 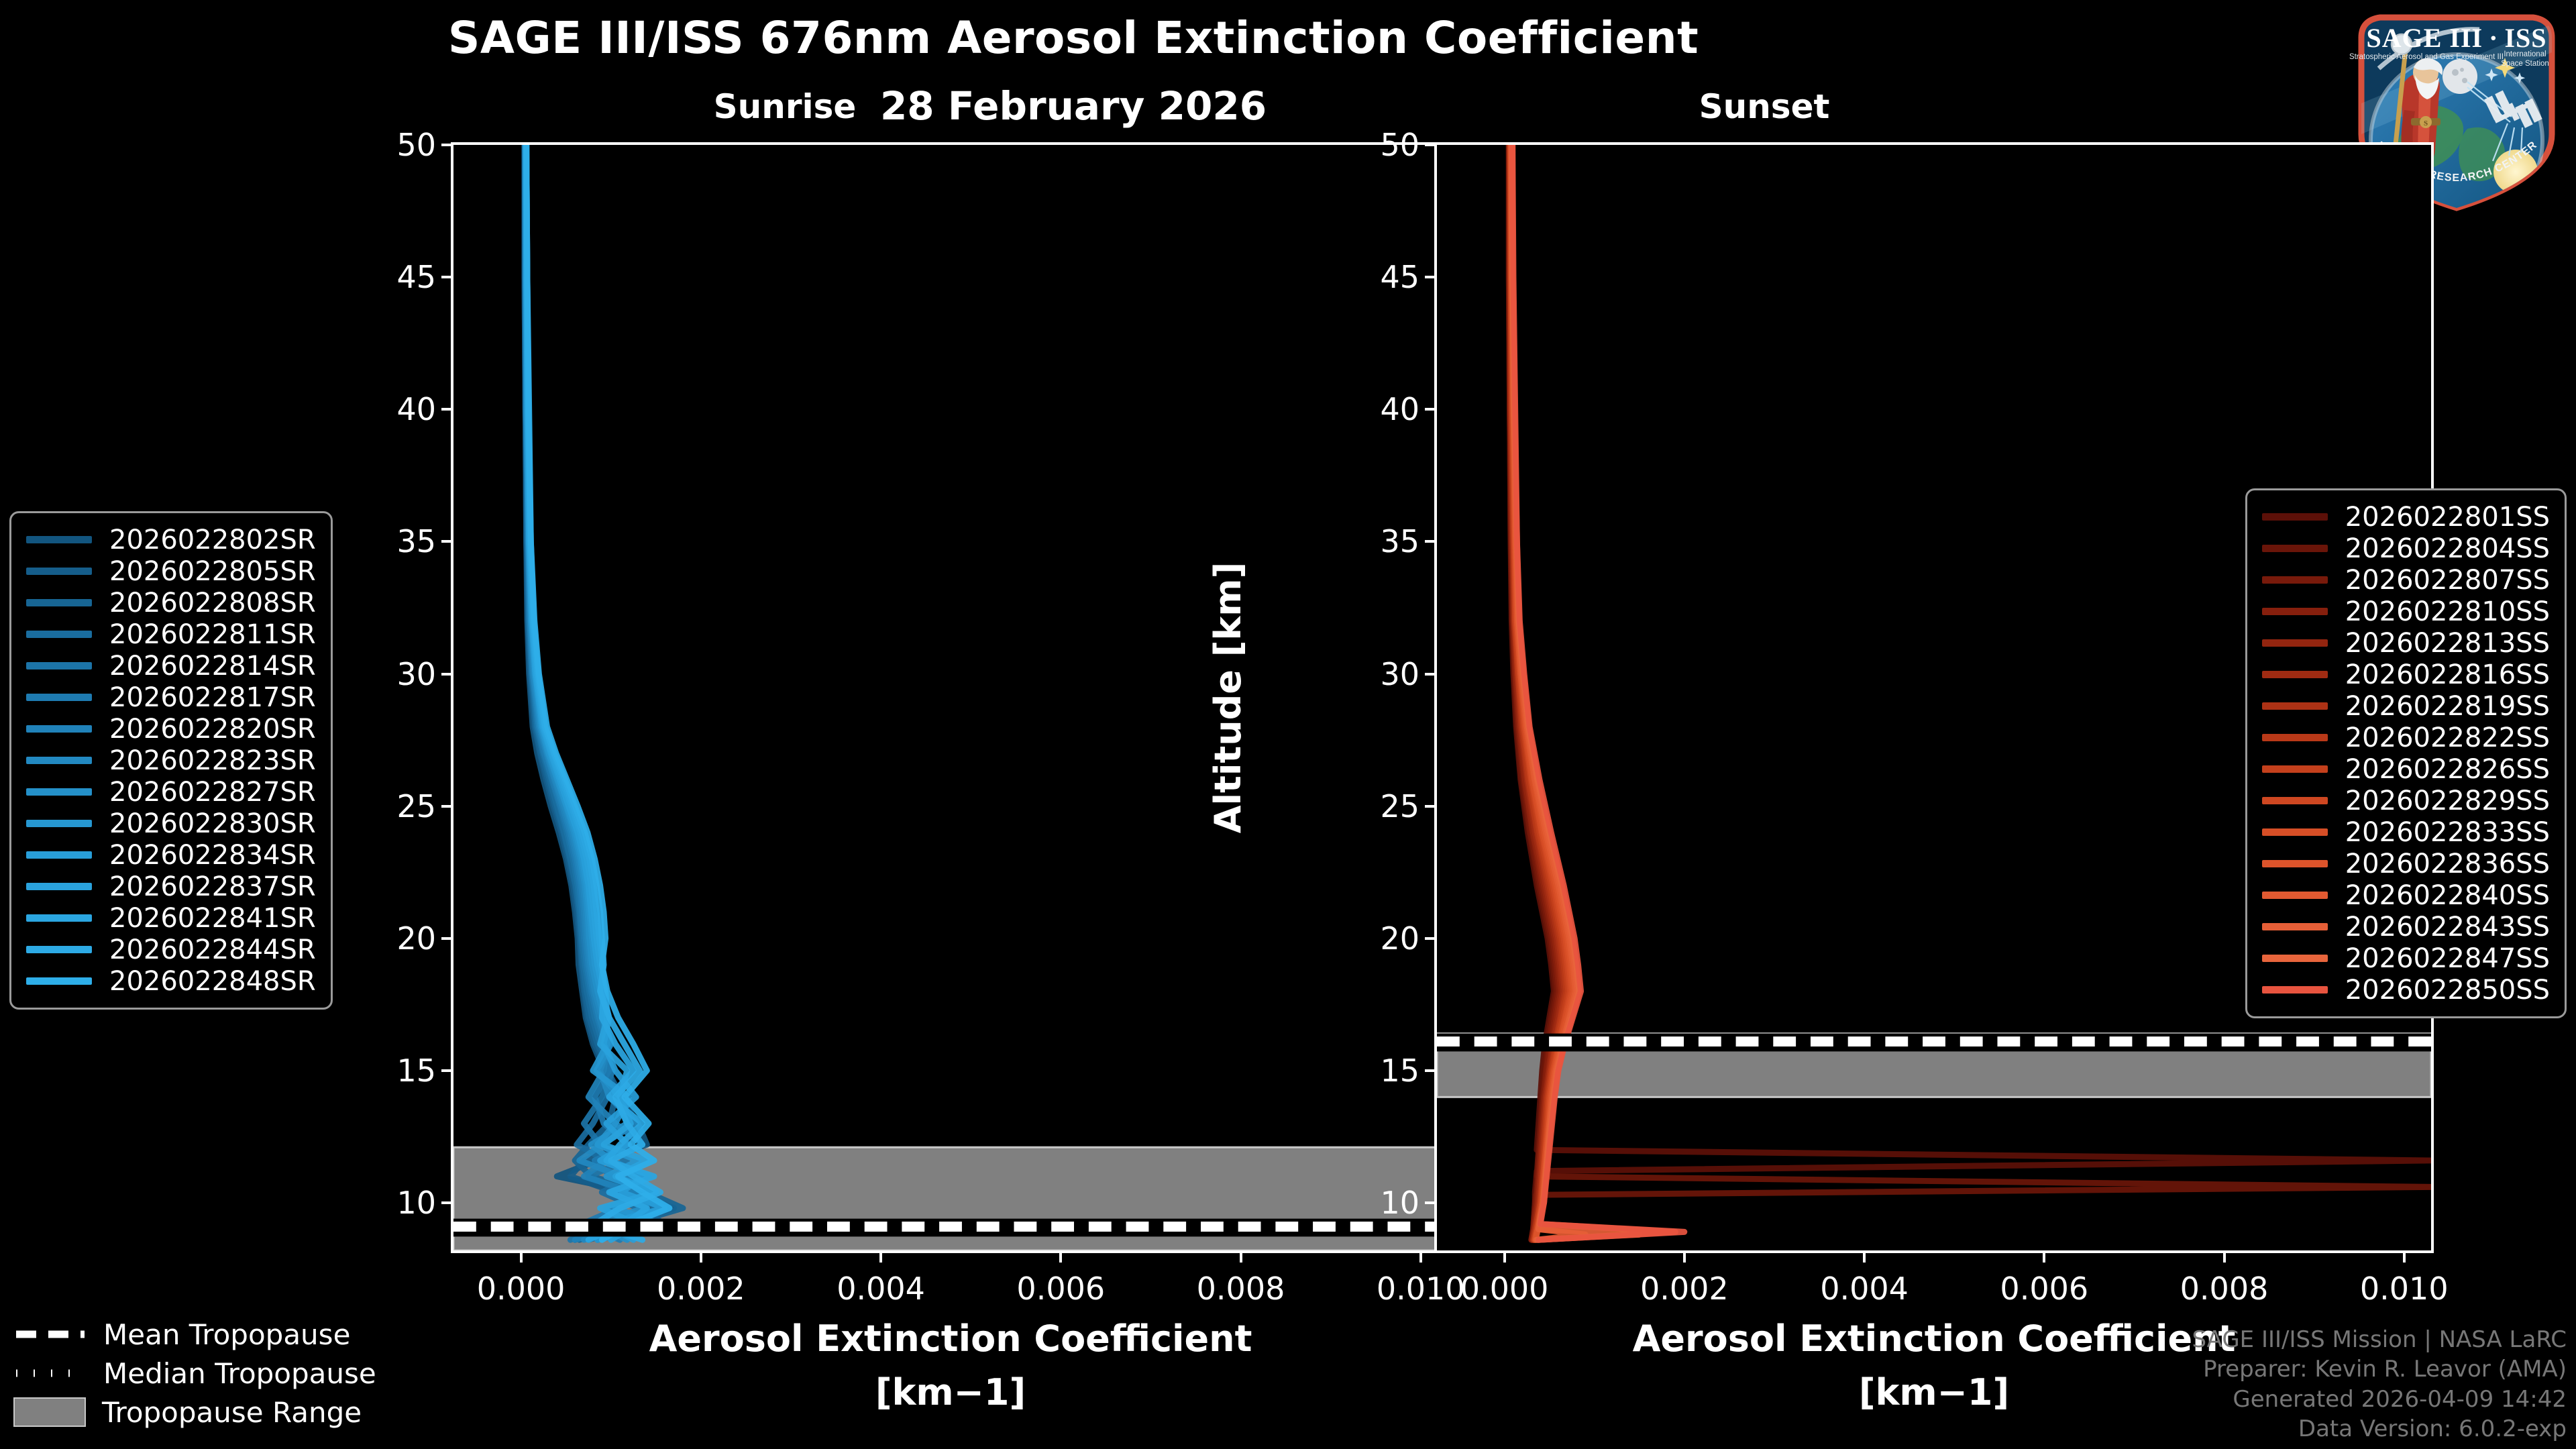 I want to click on mean-tropopause-dash-swatch, so click(x=50, y=1334).